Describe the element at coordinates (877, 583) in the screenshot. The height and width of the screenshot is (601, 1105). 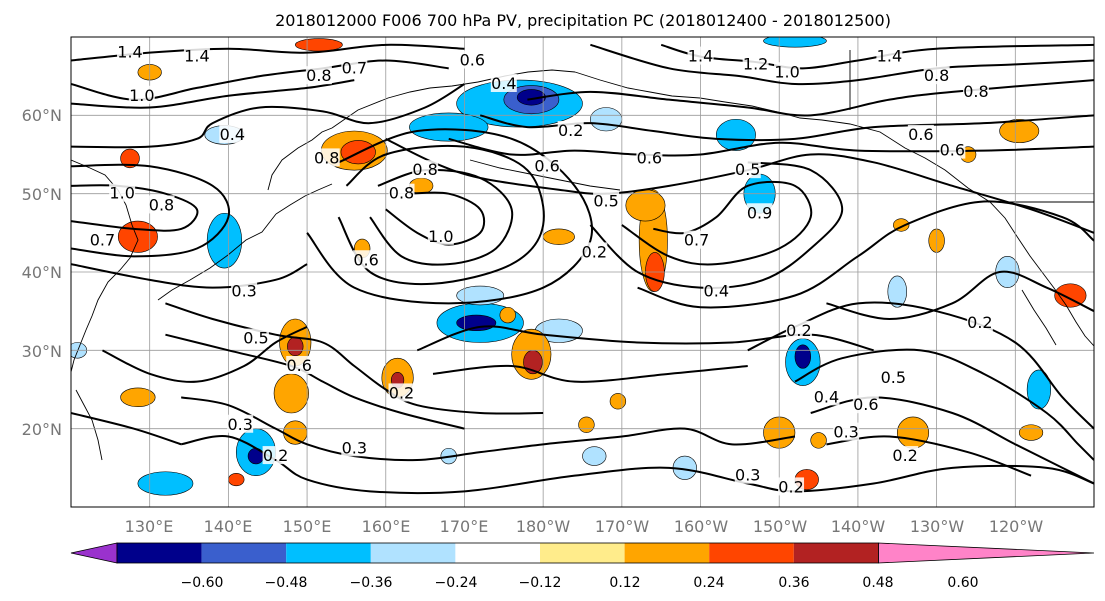
I see `colorbar-tick-label: 0.48` at that location.